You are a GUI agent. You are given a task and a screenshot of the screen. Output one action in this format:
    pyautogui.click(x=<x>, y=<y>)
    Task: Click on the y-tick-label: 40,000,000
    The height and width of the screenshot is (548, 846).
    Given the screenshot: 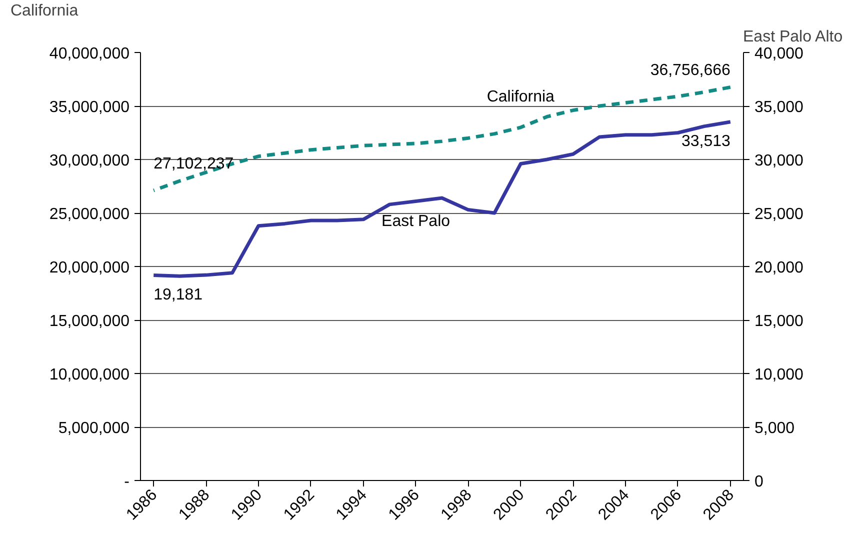 What is the action you would take?
    pyautogui.click(x=89, y=54)
    